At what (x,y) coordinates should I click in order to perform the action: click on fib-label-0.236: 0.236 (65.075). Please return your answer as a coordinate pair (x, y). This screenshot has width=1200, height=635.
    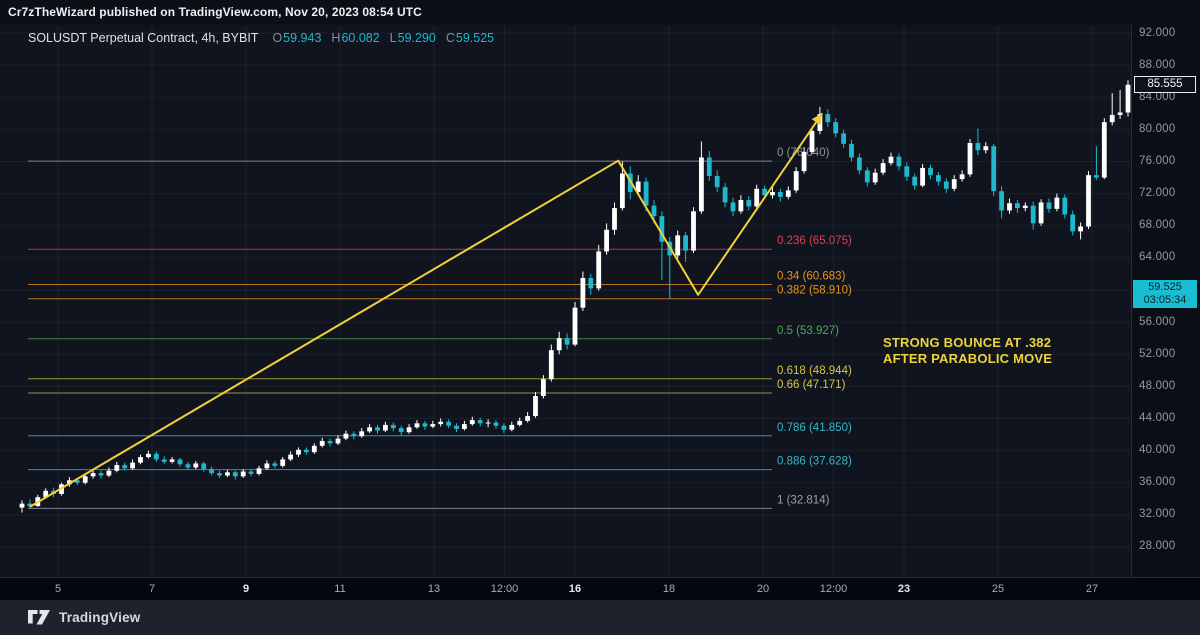
    Looking at the image, I should click on (814, 241).